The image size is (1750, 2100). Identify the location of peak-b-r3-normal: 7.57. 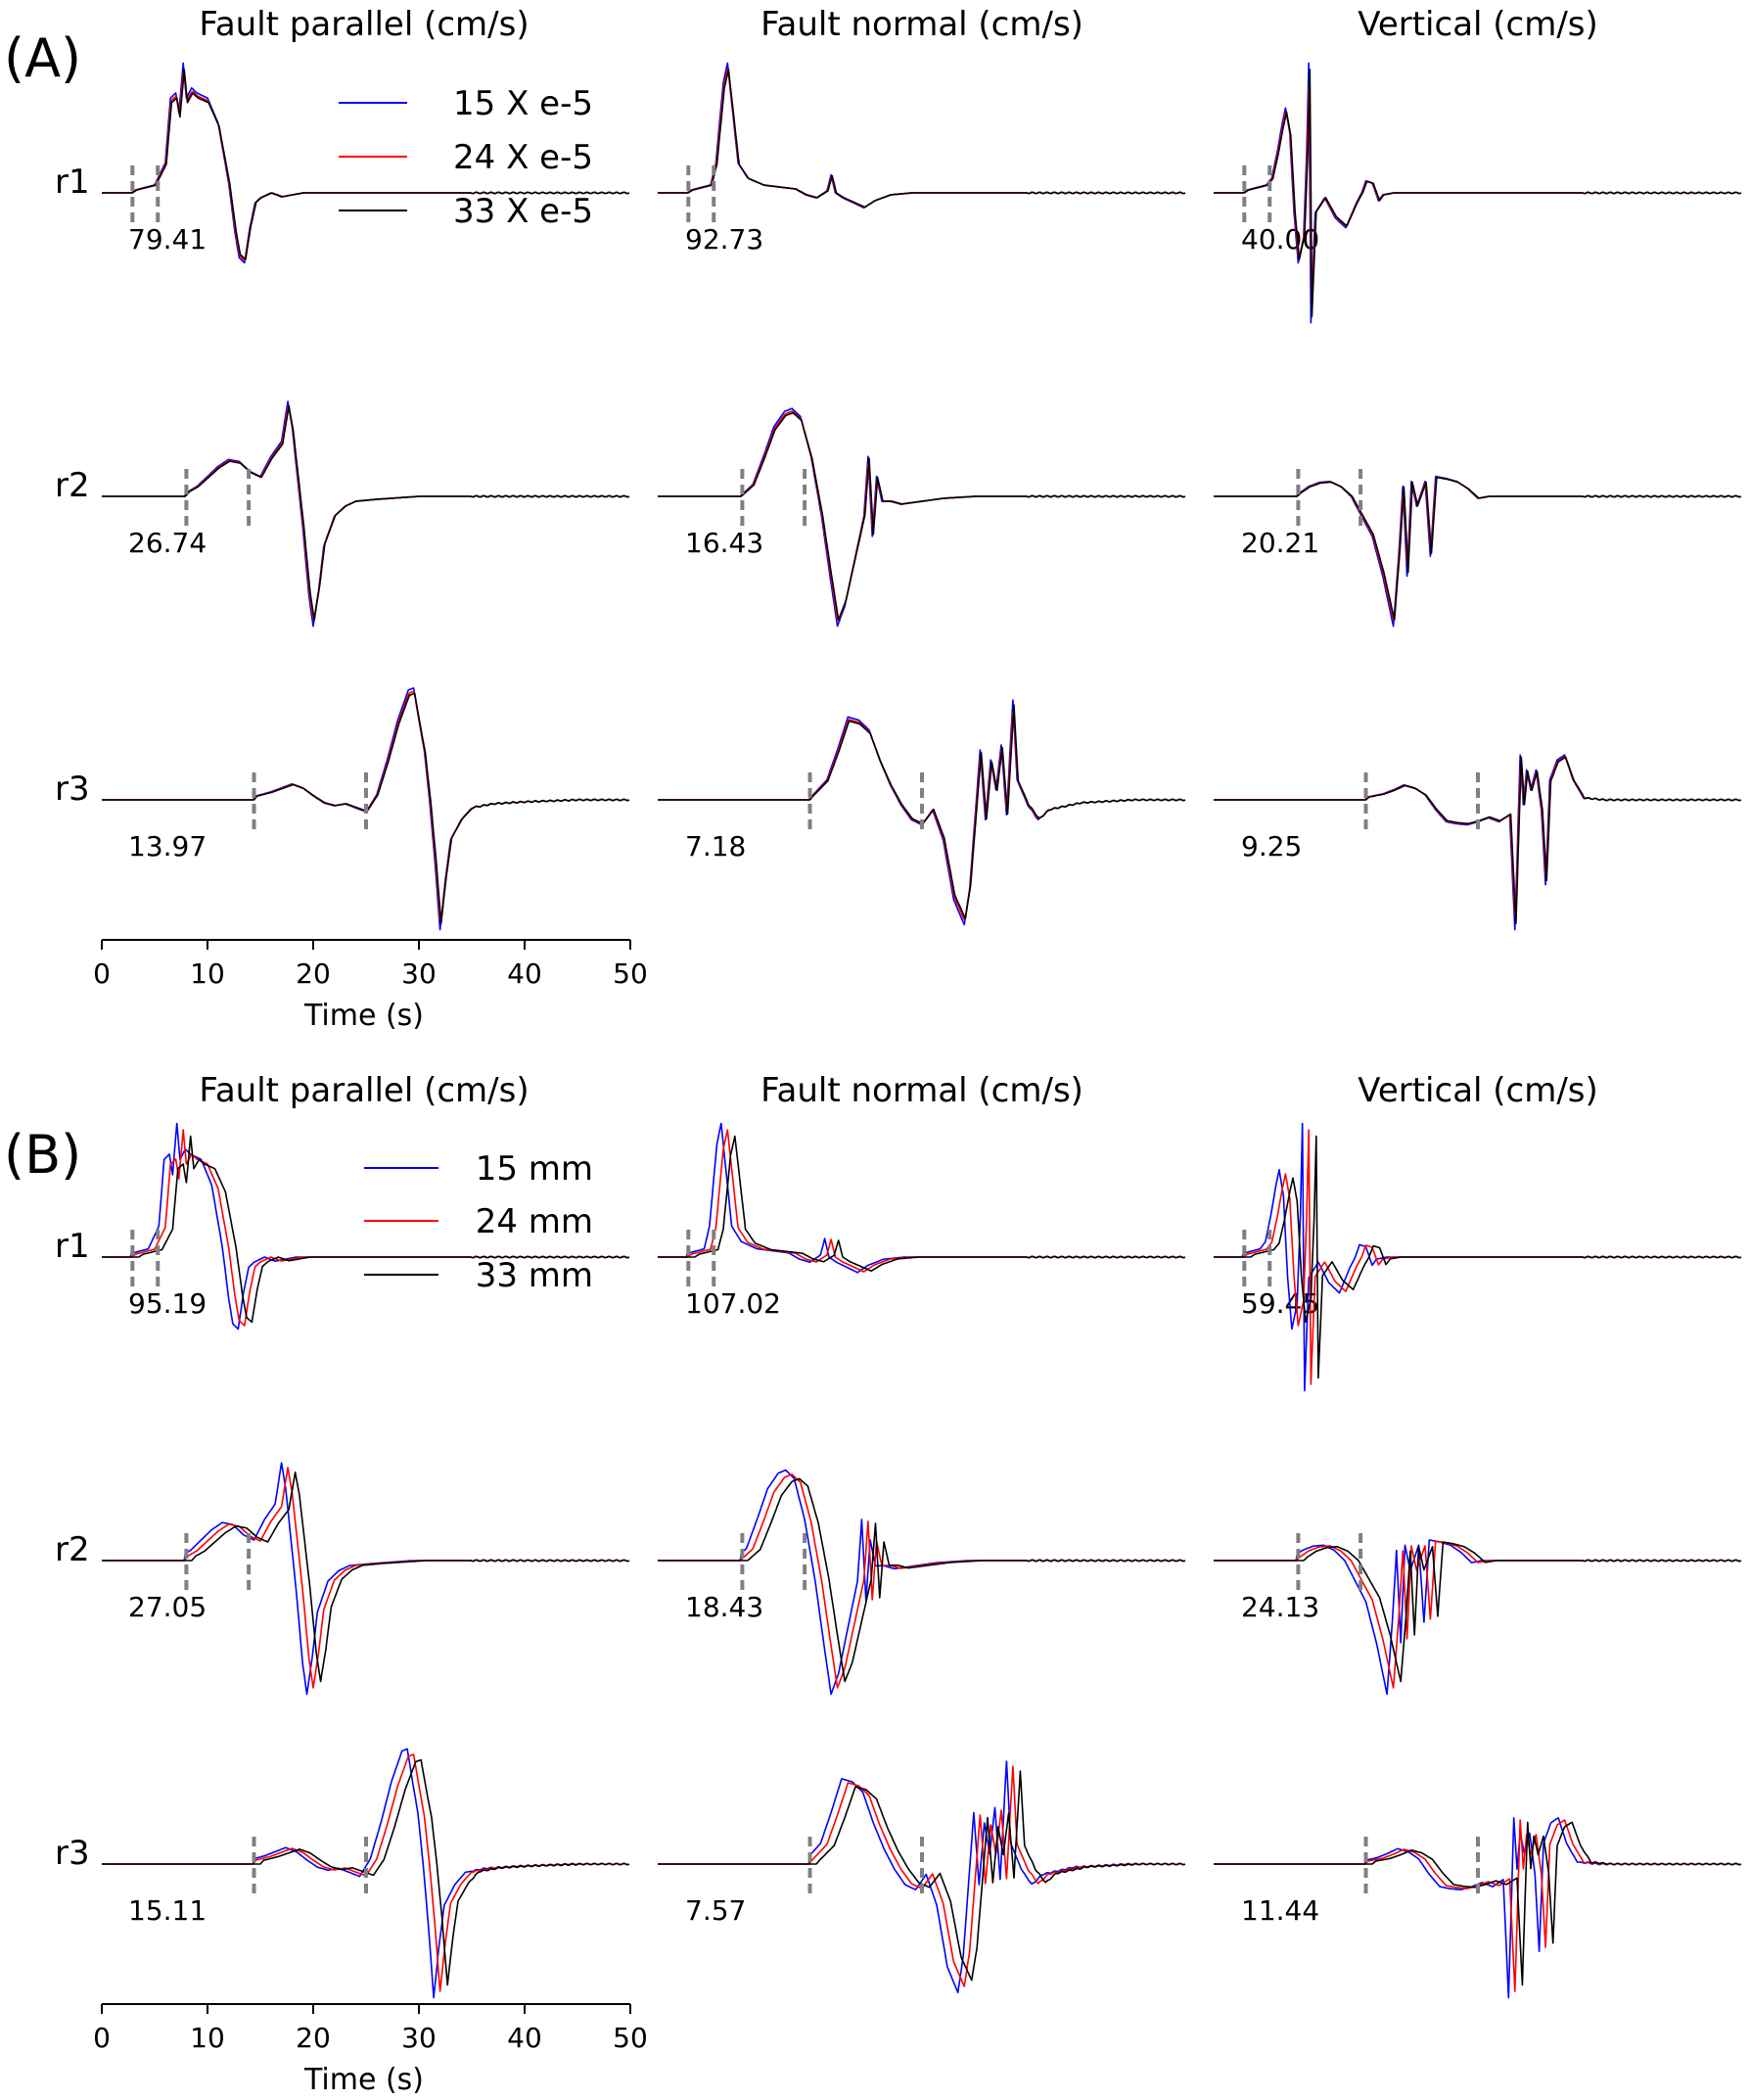
(716, 1910).